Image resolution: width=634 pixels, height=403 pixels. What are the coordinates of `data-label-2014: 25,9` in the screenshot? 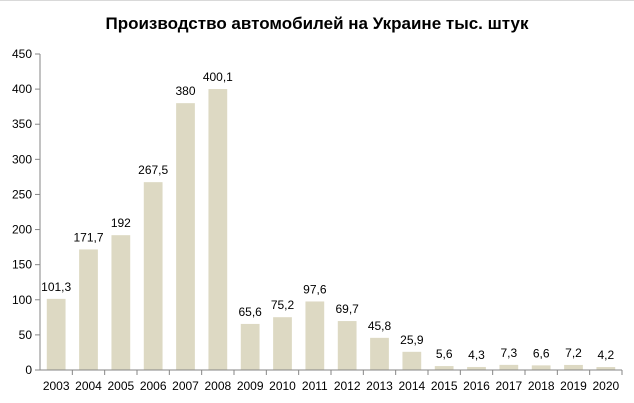 It's located at (412, 340).